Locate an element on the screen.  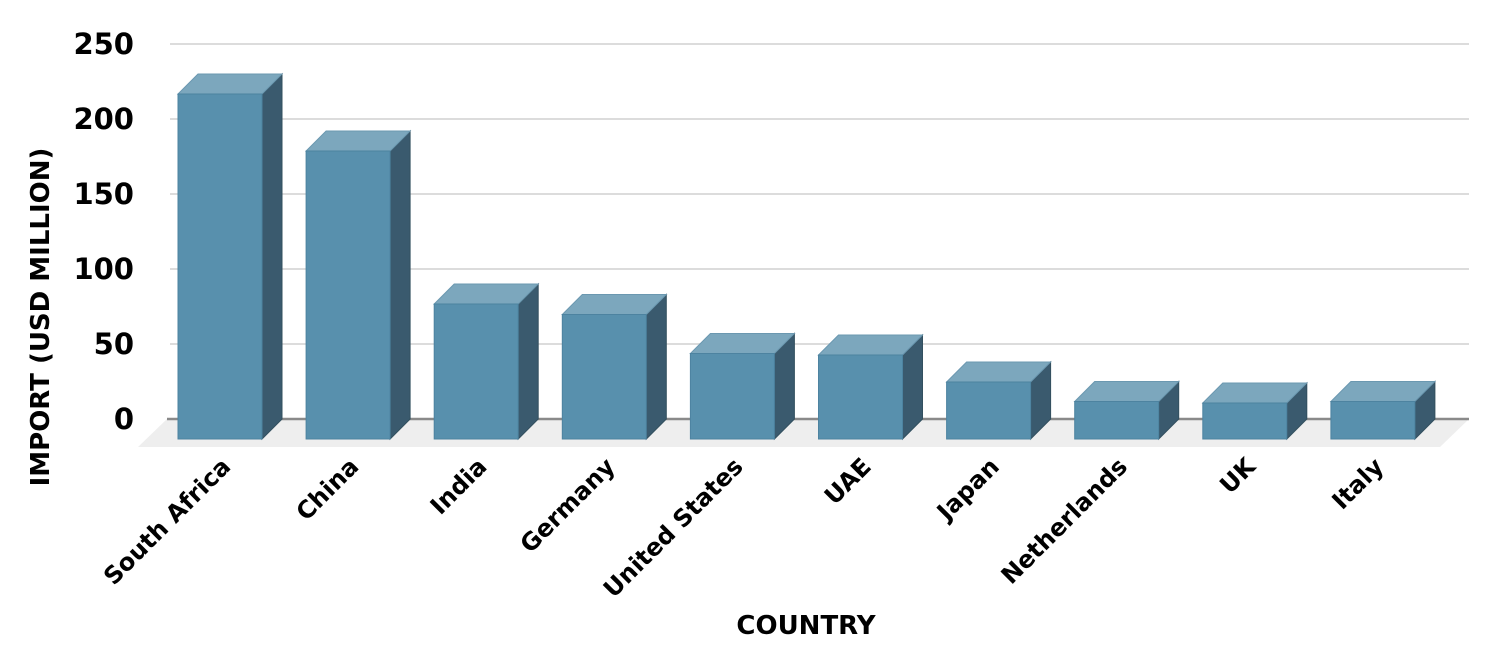
category-label-uk: UK is located at coordinates (1238, 475).